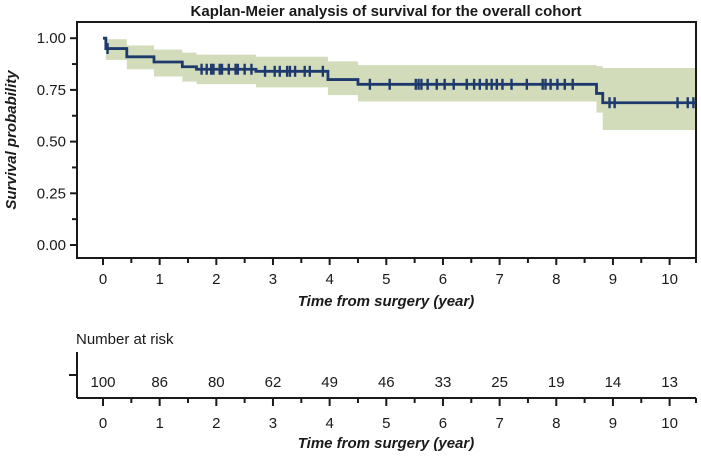 This screenshot has width=701, height=460. I want to click on x-axis-title-risk: Time from surgery (year), so click(386, 443).